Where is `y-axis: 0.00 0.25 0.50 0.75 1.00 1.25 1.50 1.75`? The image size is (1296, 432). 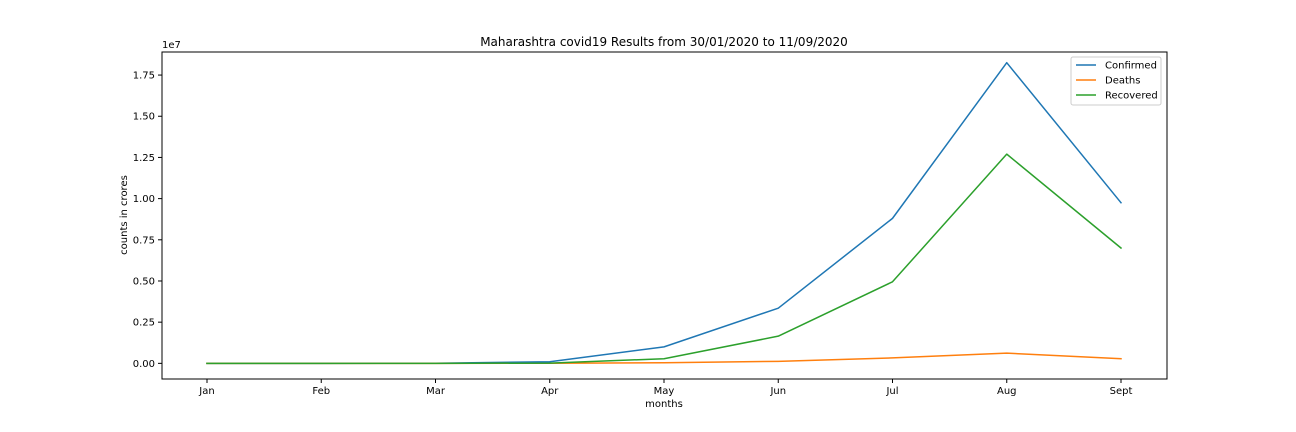 y-axis: 0.00 0.25 0.50 0.75 1.00 1.25 1.50 1.75 is located at coordinates (147, 220).